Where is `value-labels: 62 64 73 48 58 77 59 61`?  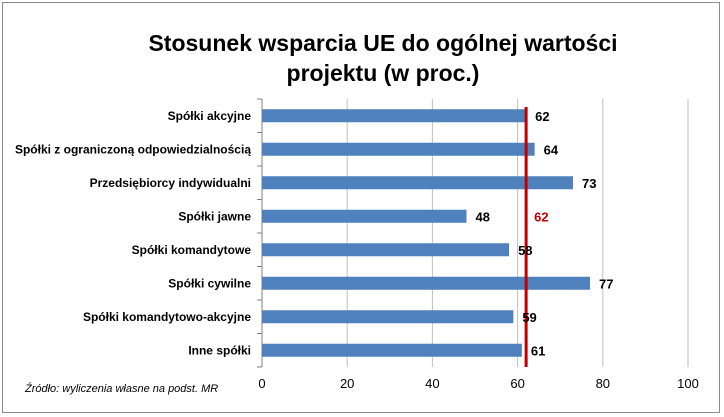
value-labels: 62 64 73 48 58 77 59 61 is located at coordinates (544, 234).